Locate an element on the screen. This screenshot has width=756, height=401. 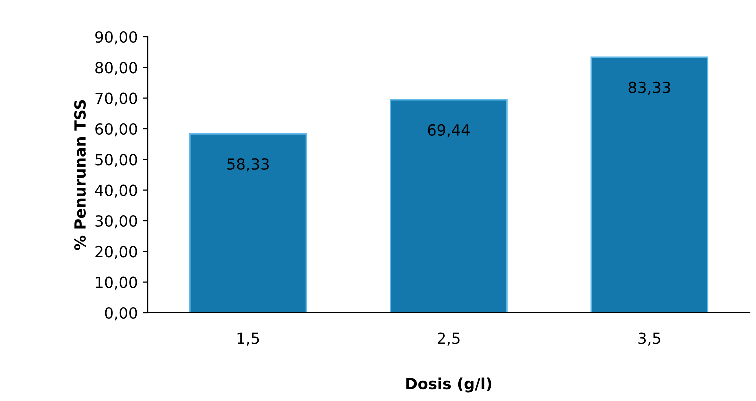
y-tick-label: 10,00 is located at coordinates (117, 283).